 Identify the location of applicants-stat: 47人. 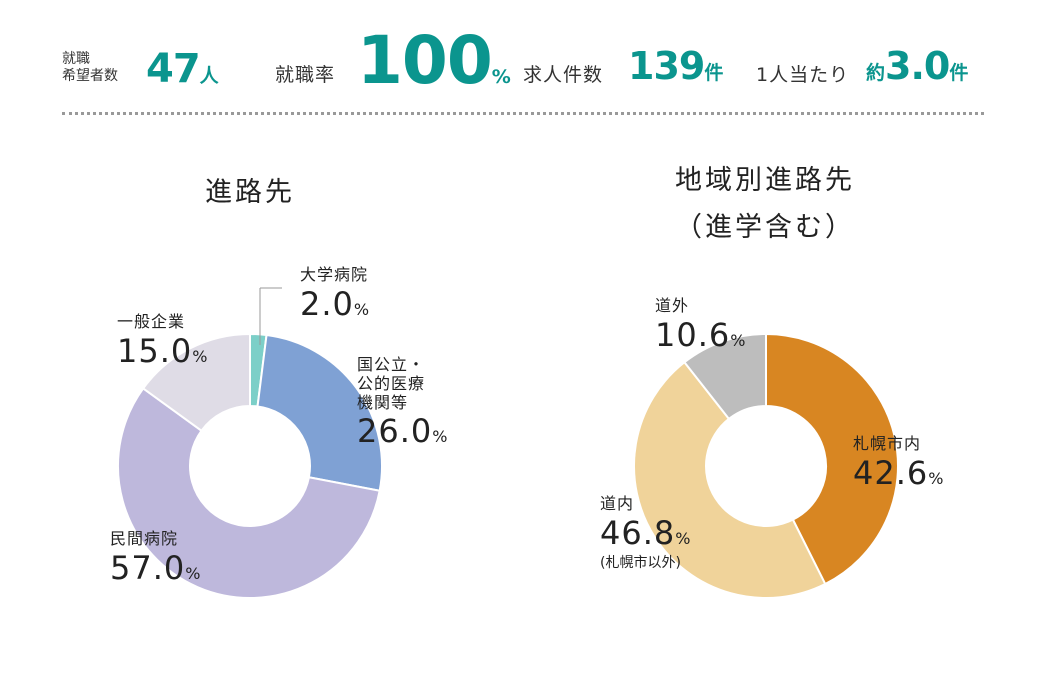
(182, 69).